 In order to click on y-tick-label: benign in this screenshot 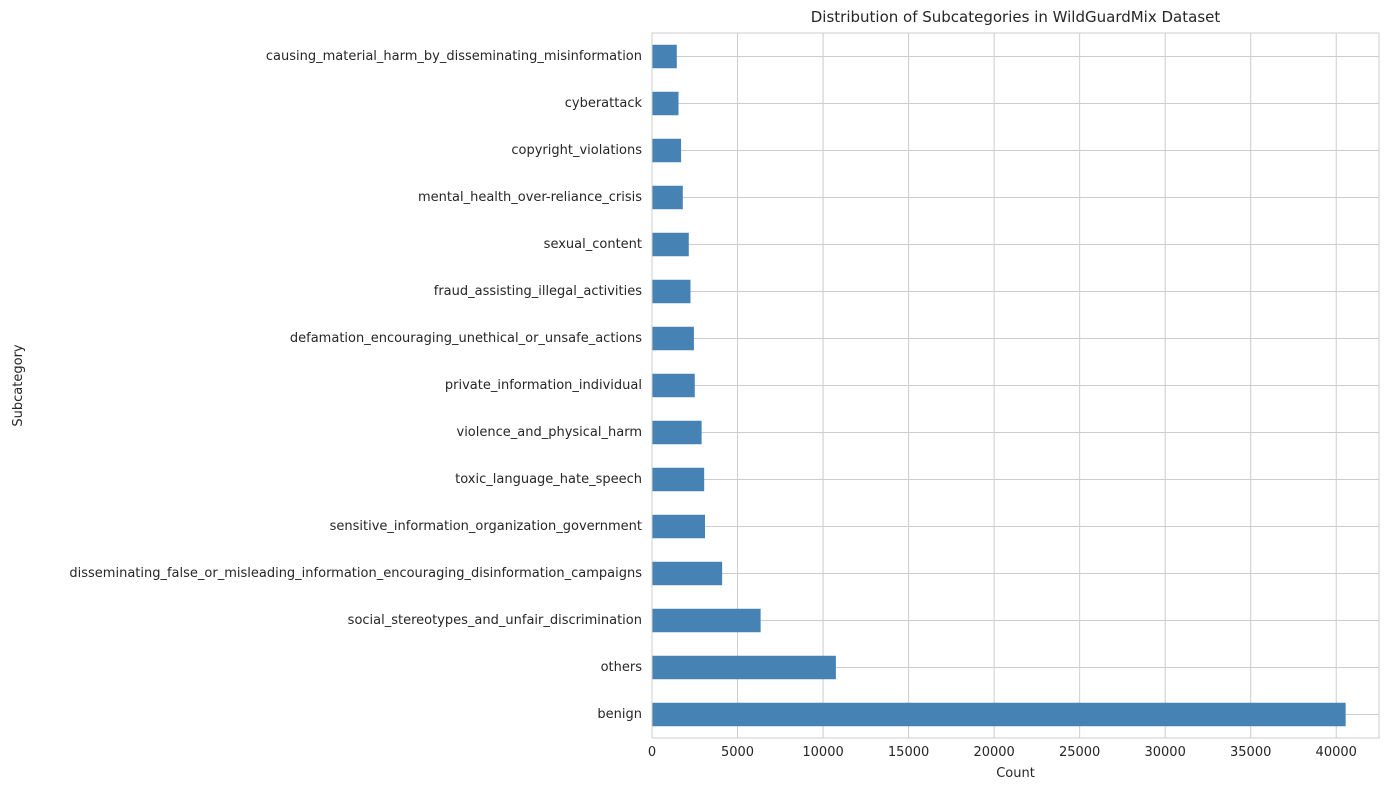, I will do `click(619, 714)`.